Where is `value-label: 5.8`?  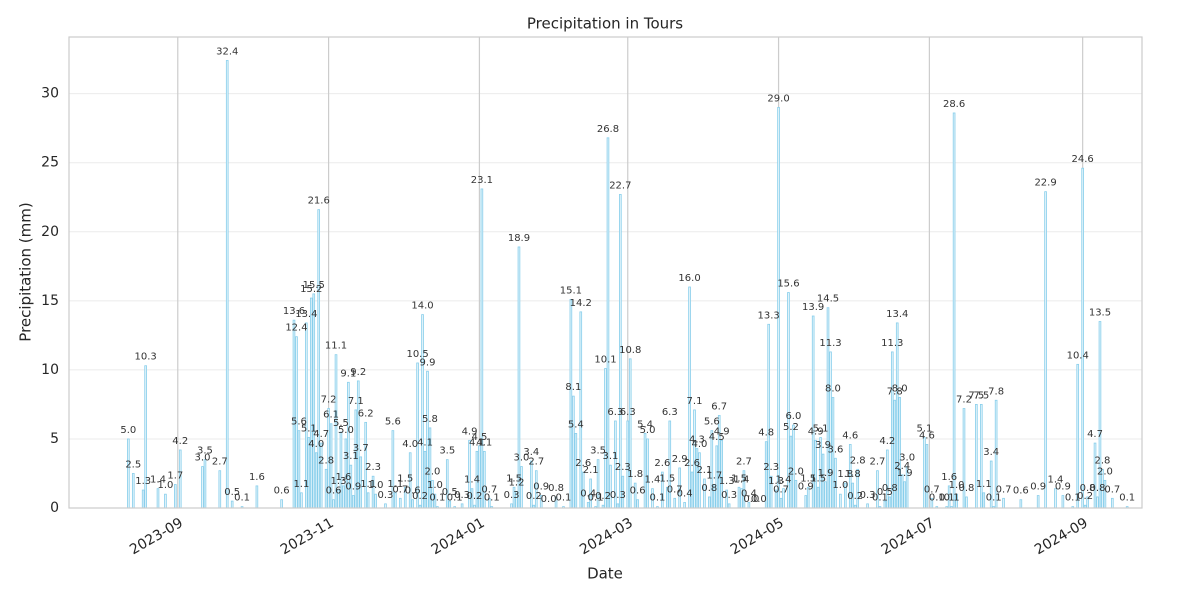
value-label: 5.8 is located at coordinates (430, 419).